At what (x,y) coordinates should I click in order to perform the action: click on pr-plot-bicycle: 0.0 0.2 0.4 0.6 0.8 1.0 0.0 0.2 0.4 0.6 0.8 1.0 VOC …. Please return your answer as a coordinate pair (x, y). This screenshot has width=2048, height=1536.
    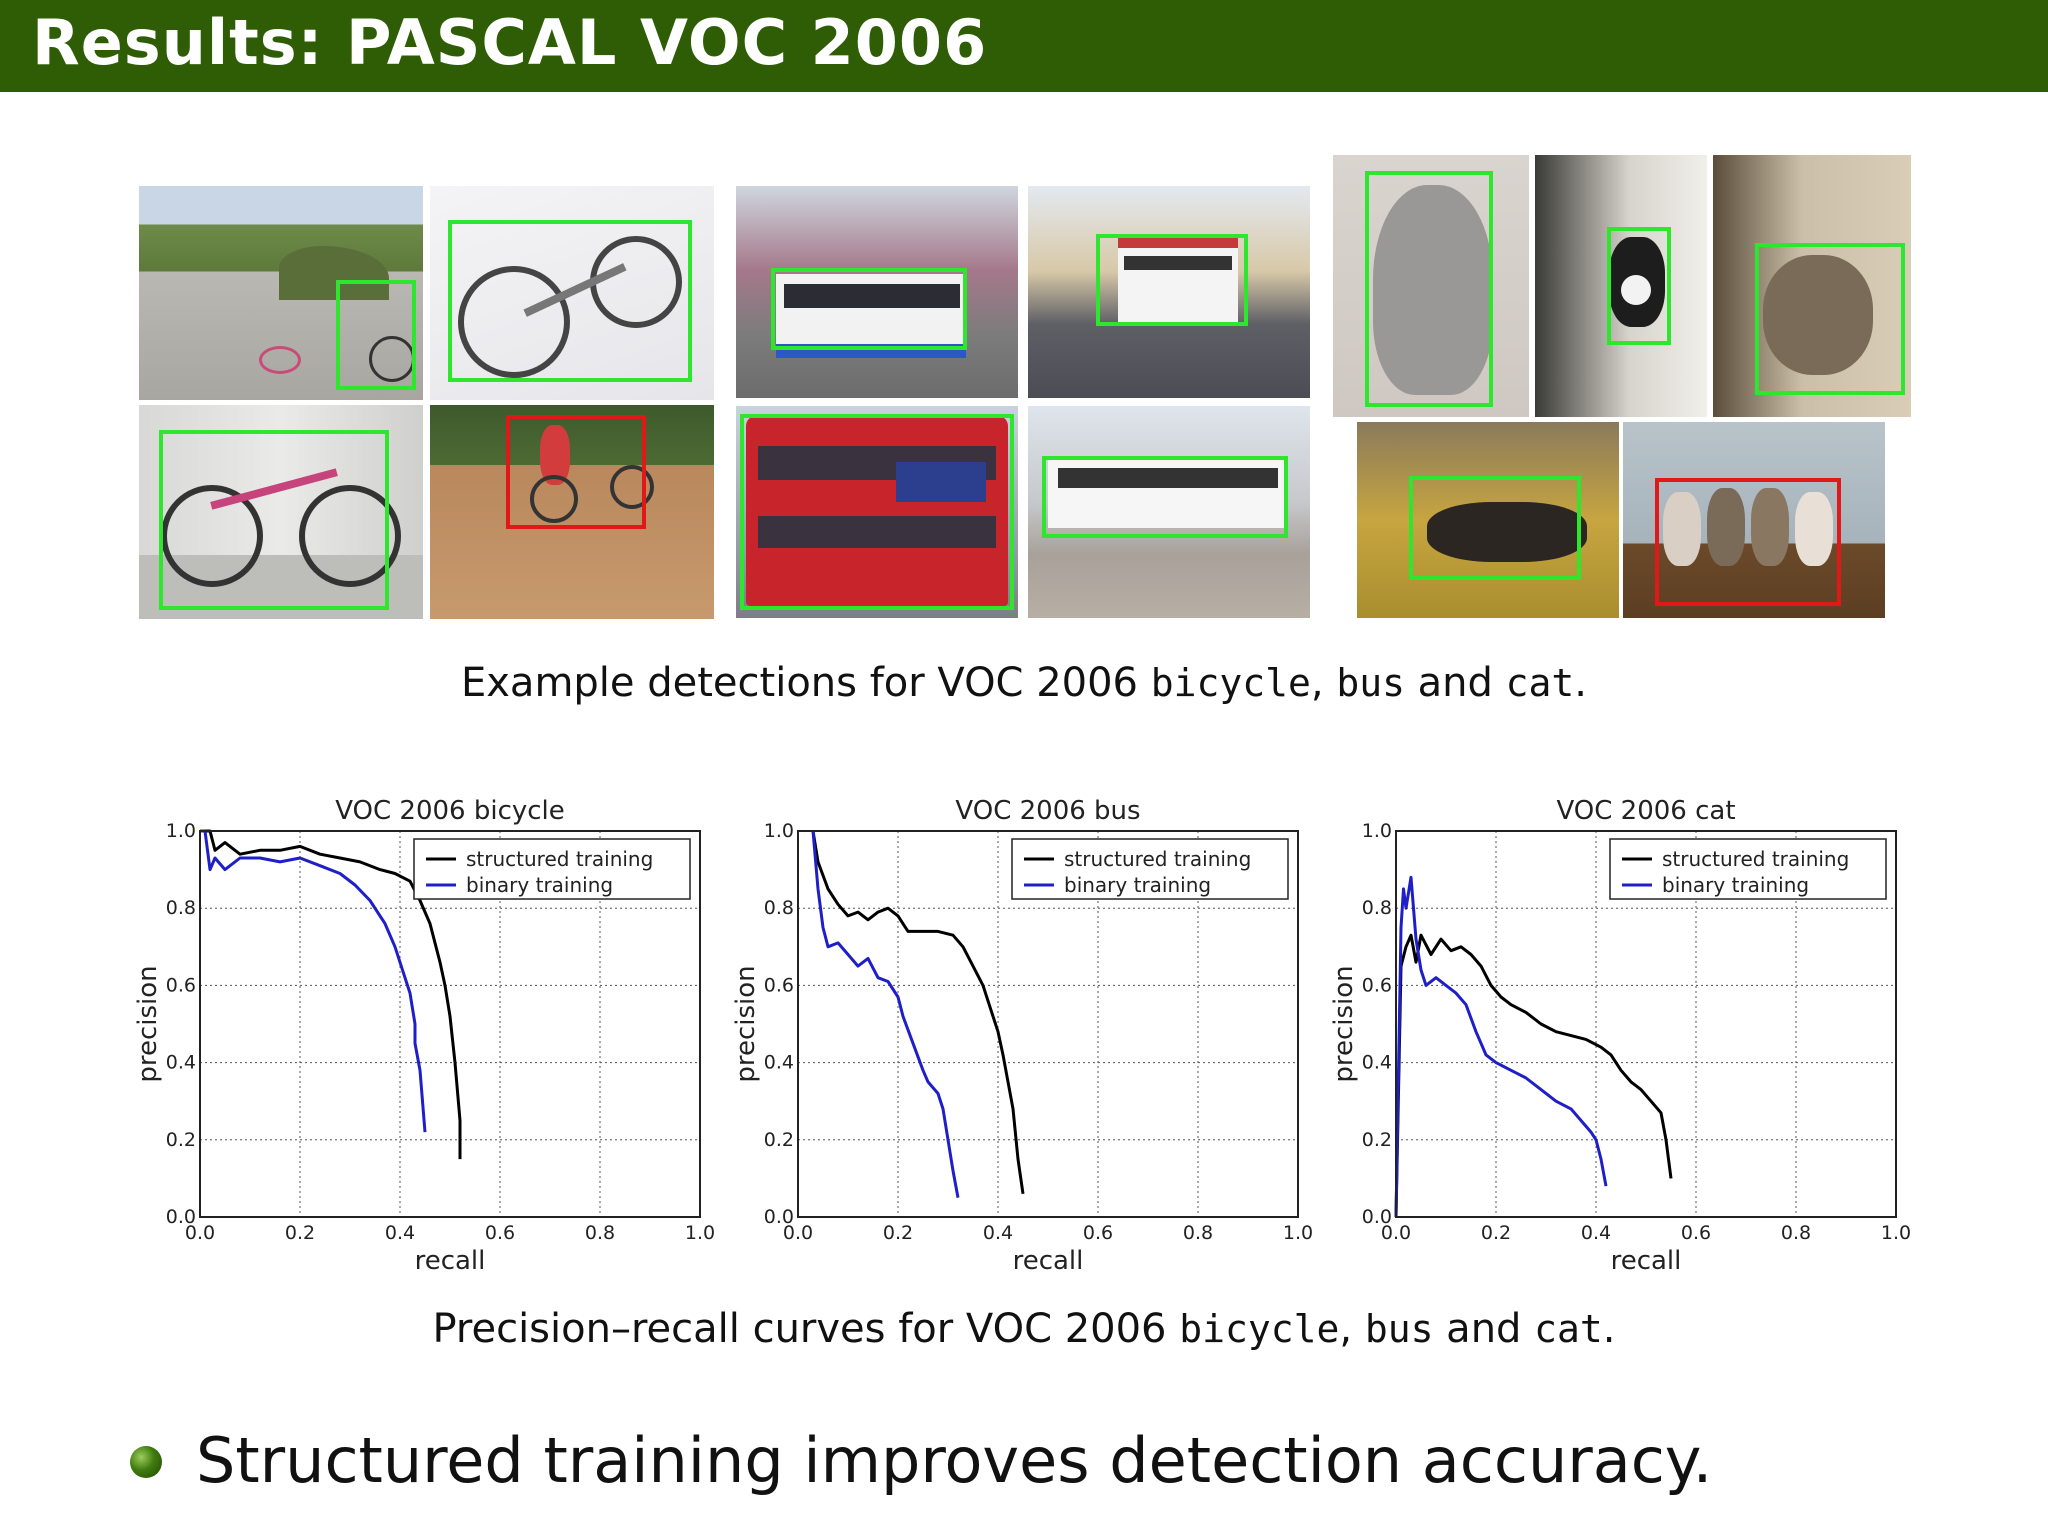
    Looking at the image, I should click on (430, 1030).